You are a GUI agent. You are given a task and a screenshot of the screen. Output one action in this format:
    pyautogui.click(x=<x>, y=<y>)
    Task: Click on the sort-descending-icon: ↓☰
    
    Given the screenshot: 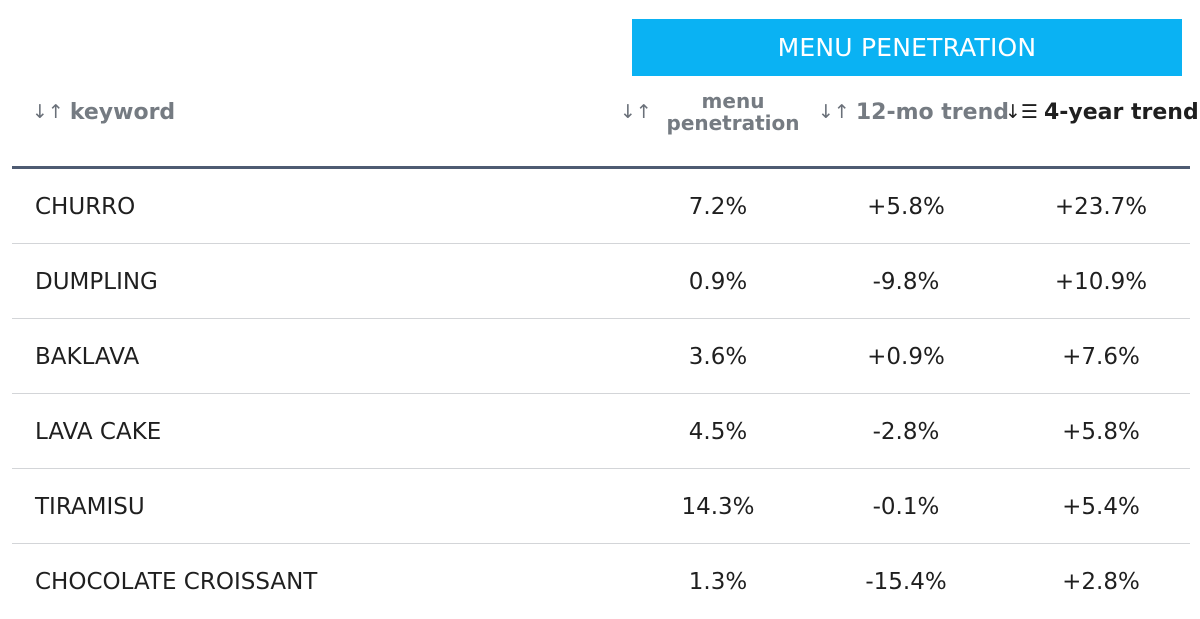 What is the action you would take?
    pyautogui.click(x=1021, y=111)
    